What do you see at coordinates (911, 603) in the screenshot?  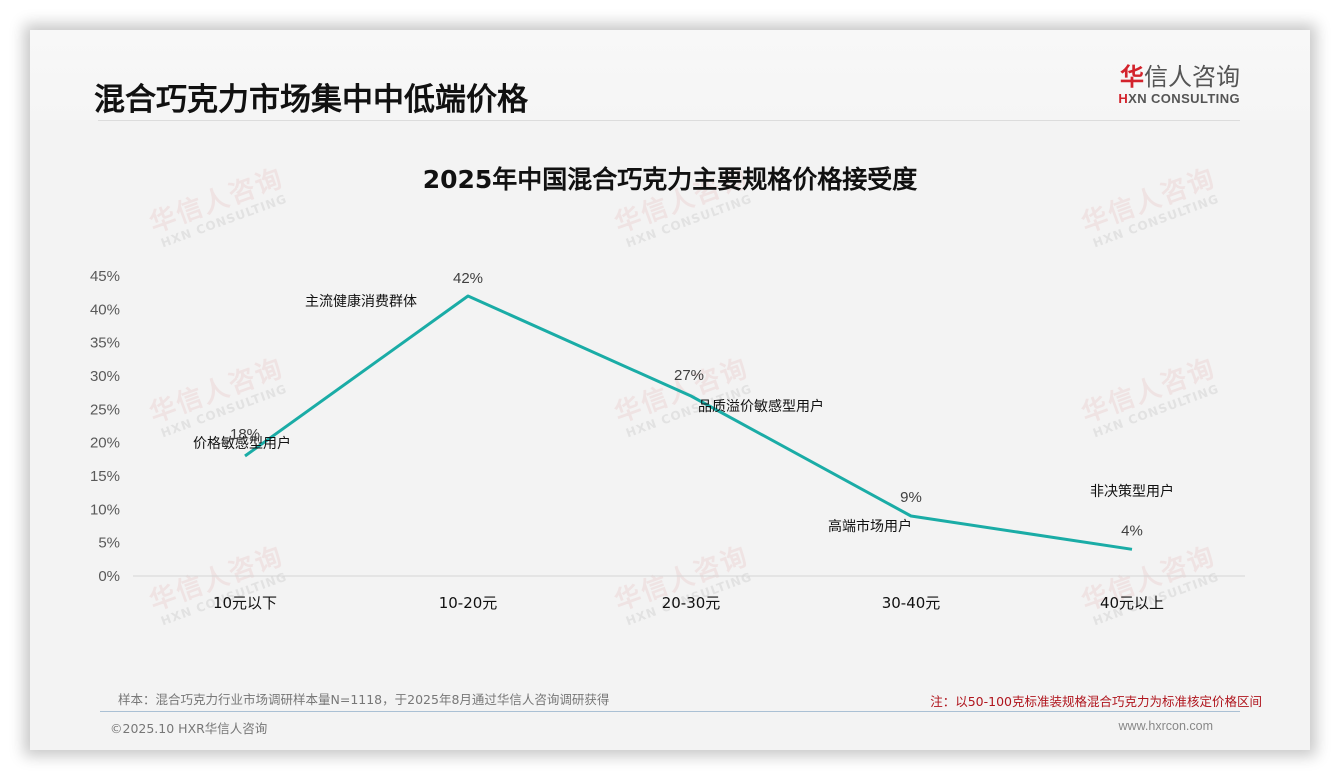 I see `x-tick-label: 30-40元` at bounding box center [911, 603].